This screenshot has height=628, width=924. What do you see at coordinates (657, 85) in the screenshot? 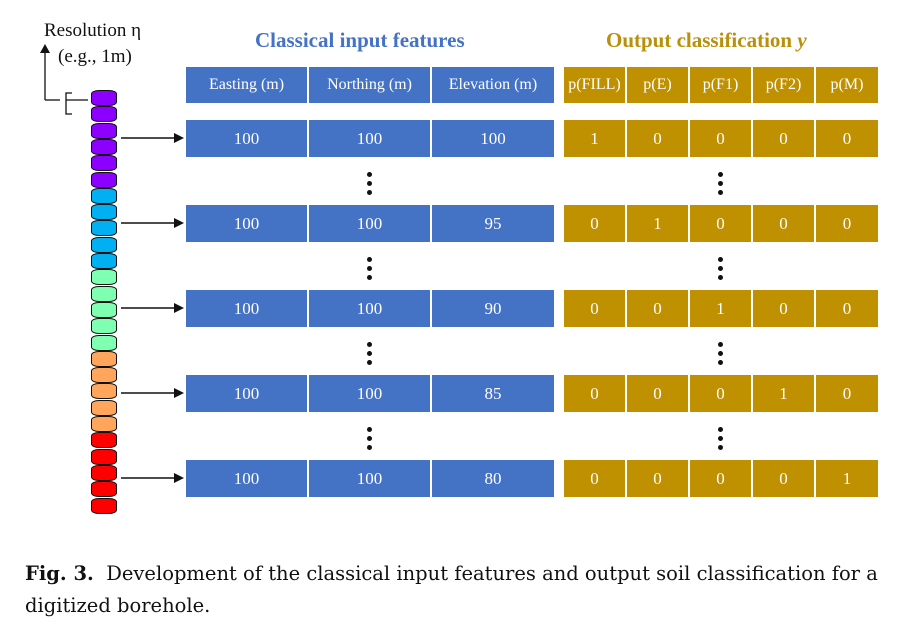
I see `output-column-header: p(E)` at bounding box center [657, 85].